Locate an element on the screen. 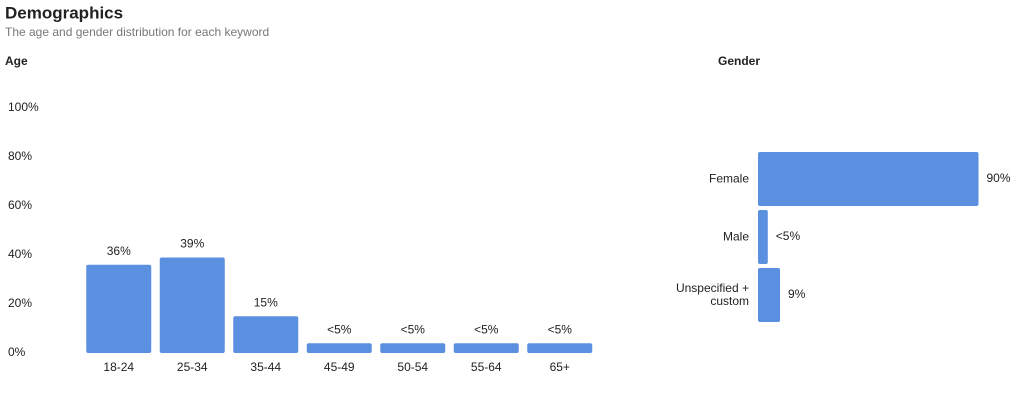 This screenshot has width=1024, height=407. value-label: 36% is located at coordinates (119, 251).